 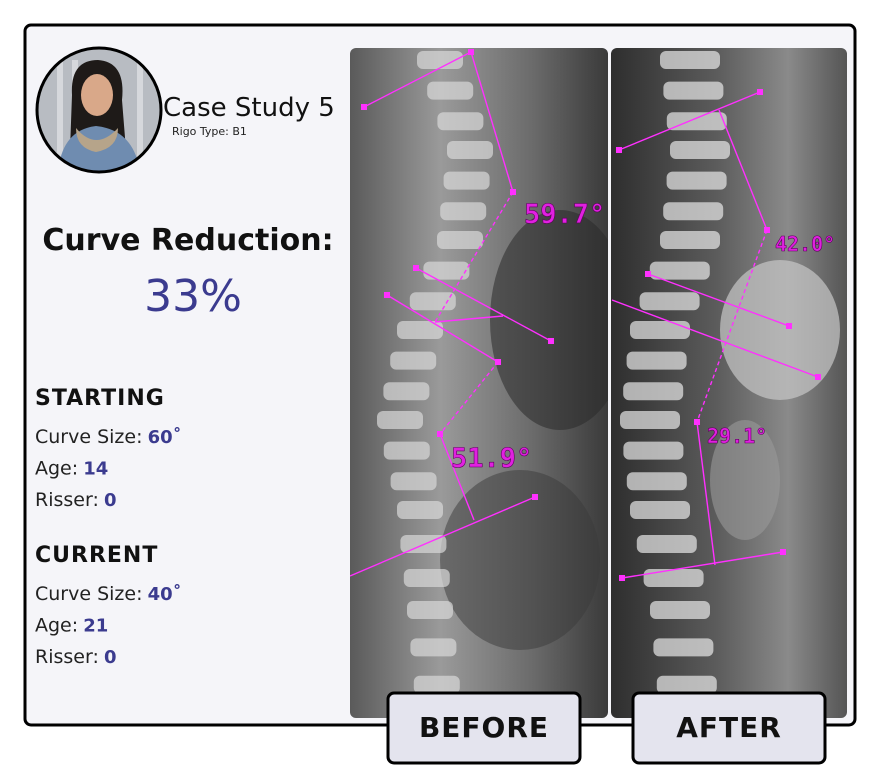 I want to click on angle-label: 29.1°, so click(x=737, y=436).